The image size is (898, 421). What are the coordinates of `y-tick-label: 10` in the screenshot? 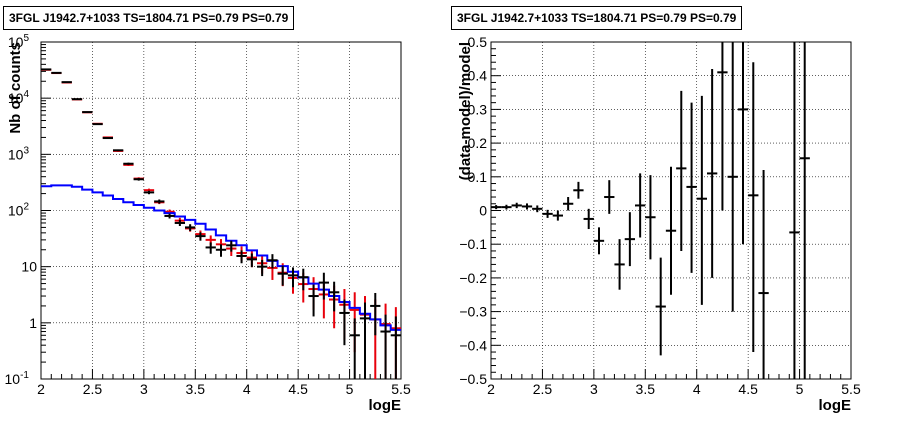 It's located at (29, 267).